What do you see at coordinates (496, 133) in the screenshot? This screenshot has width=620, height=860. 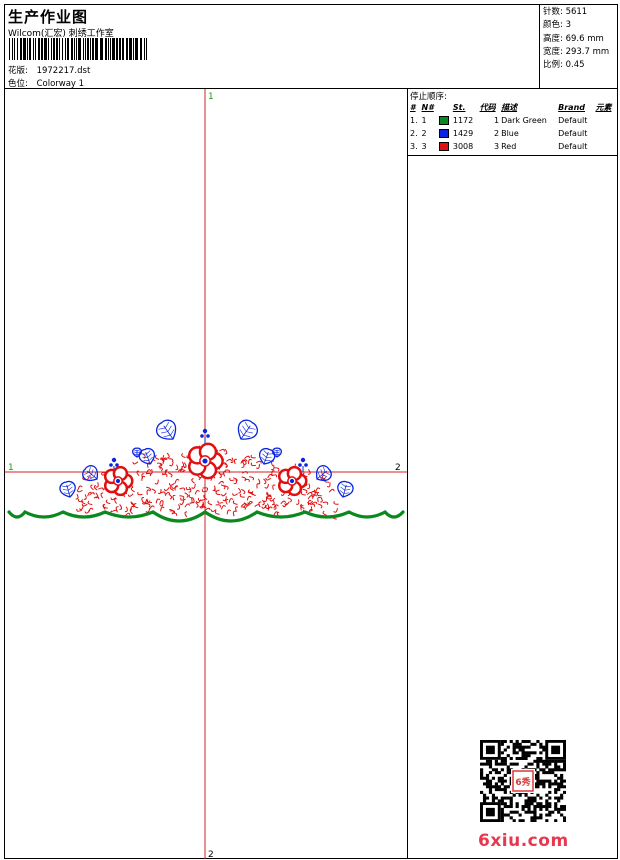 I see `row-code: 2` at bounding box center [496, 133].